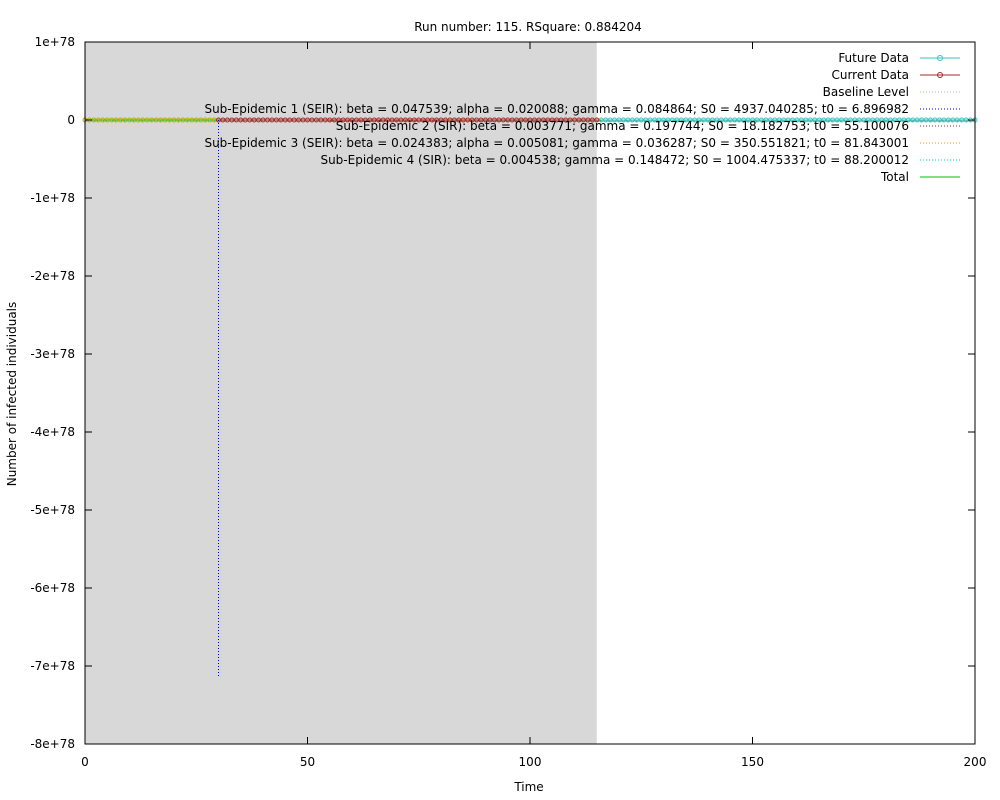 This screenshot has width=1000, height=800. I want to click on y-tick-label: -5e+78, so click(52, 510).